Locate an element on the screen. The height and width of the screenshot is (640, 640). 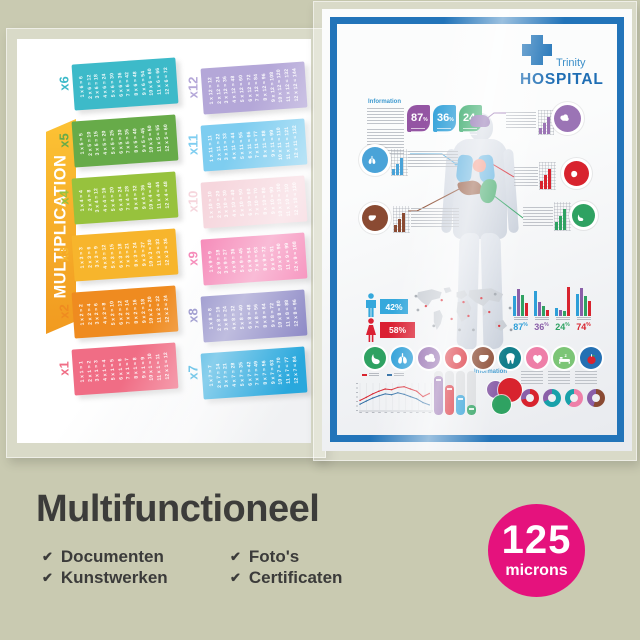
equation: 1 x 6 = 6 is located at coordinates (82, 87).